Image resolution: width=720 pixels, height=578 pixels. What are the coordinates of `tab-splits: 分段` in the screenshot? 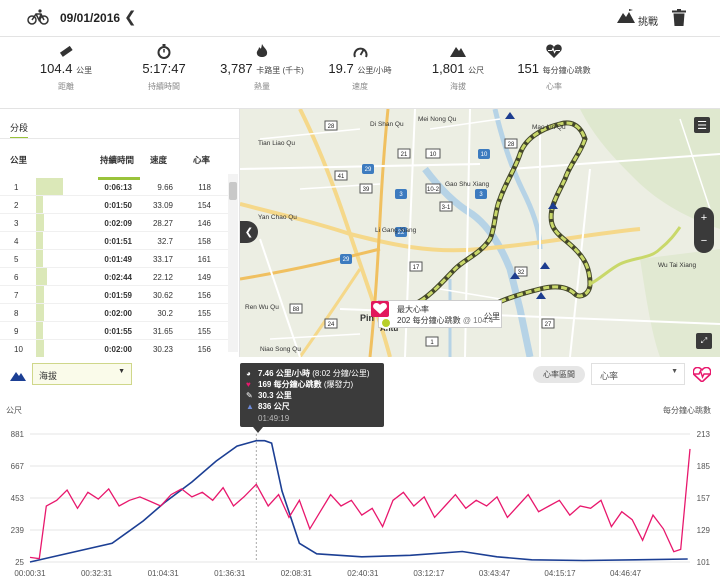 It's located at (19, 130).